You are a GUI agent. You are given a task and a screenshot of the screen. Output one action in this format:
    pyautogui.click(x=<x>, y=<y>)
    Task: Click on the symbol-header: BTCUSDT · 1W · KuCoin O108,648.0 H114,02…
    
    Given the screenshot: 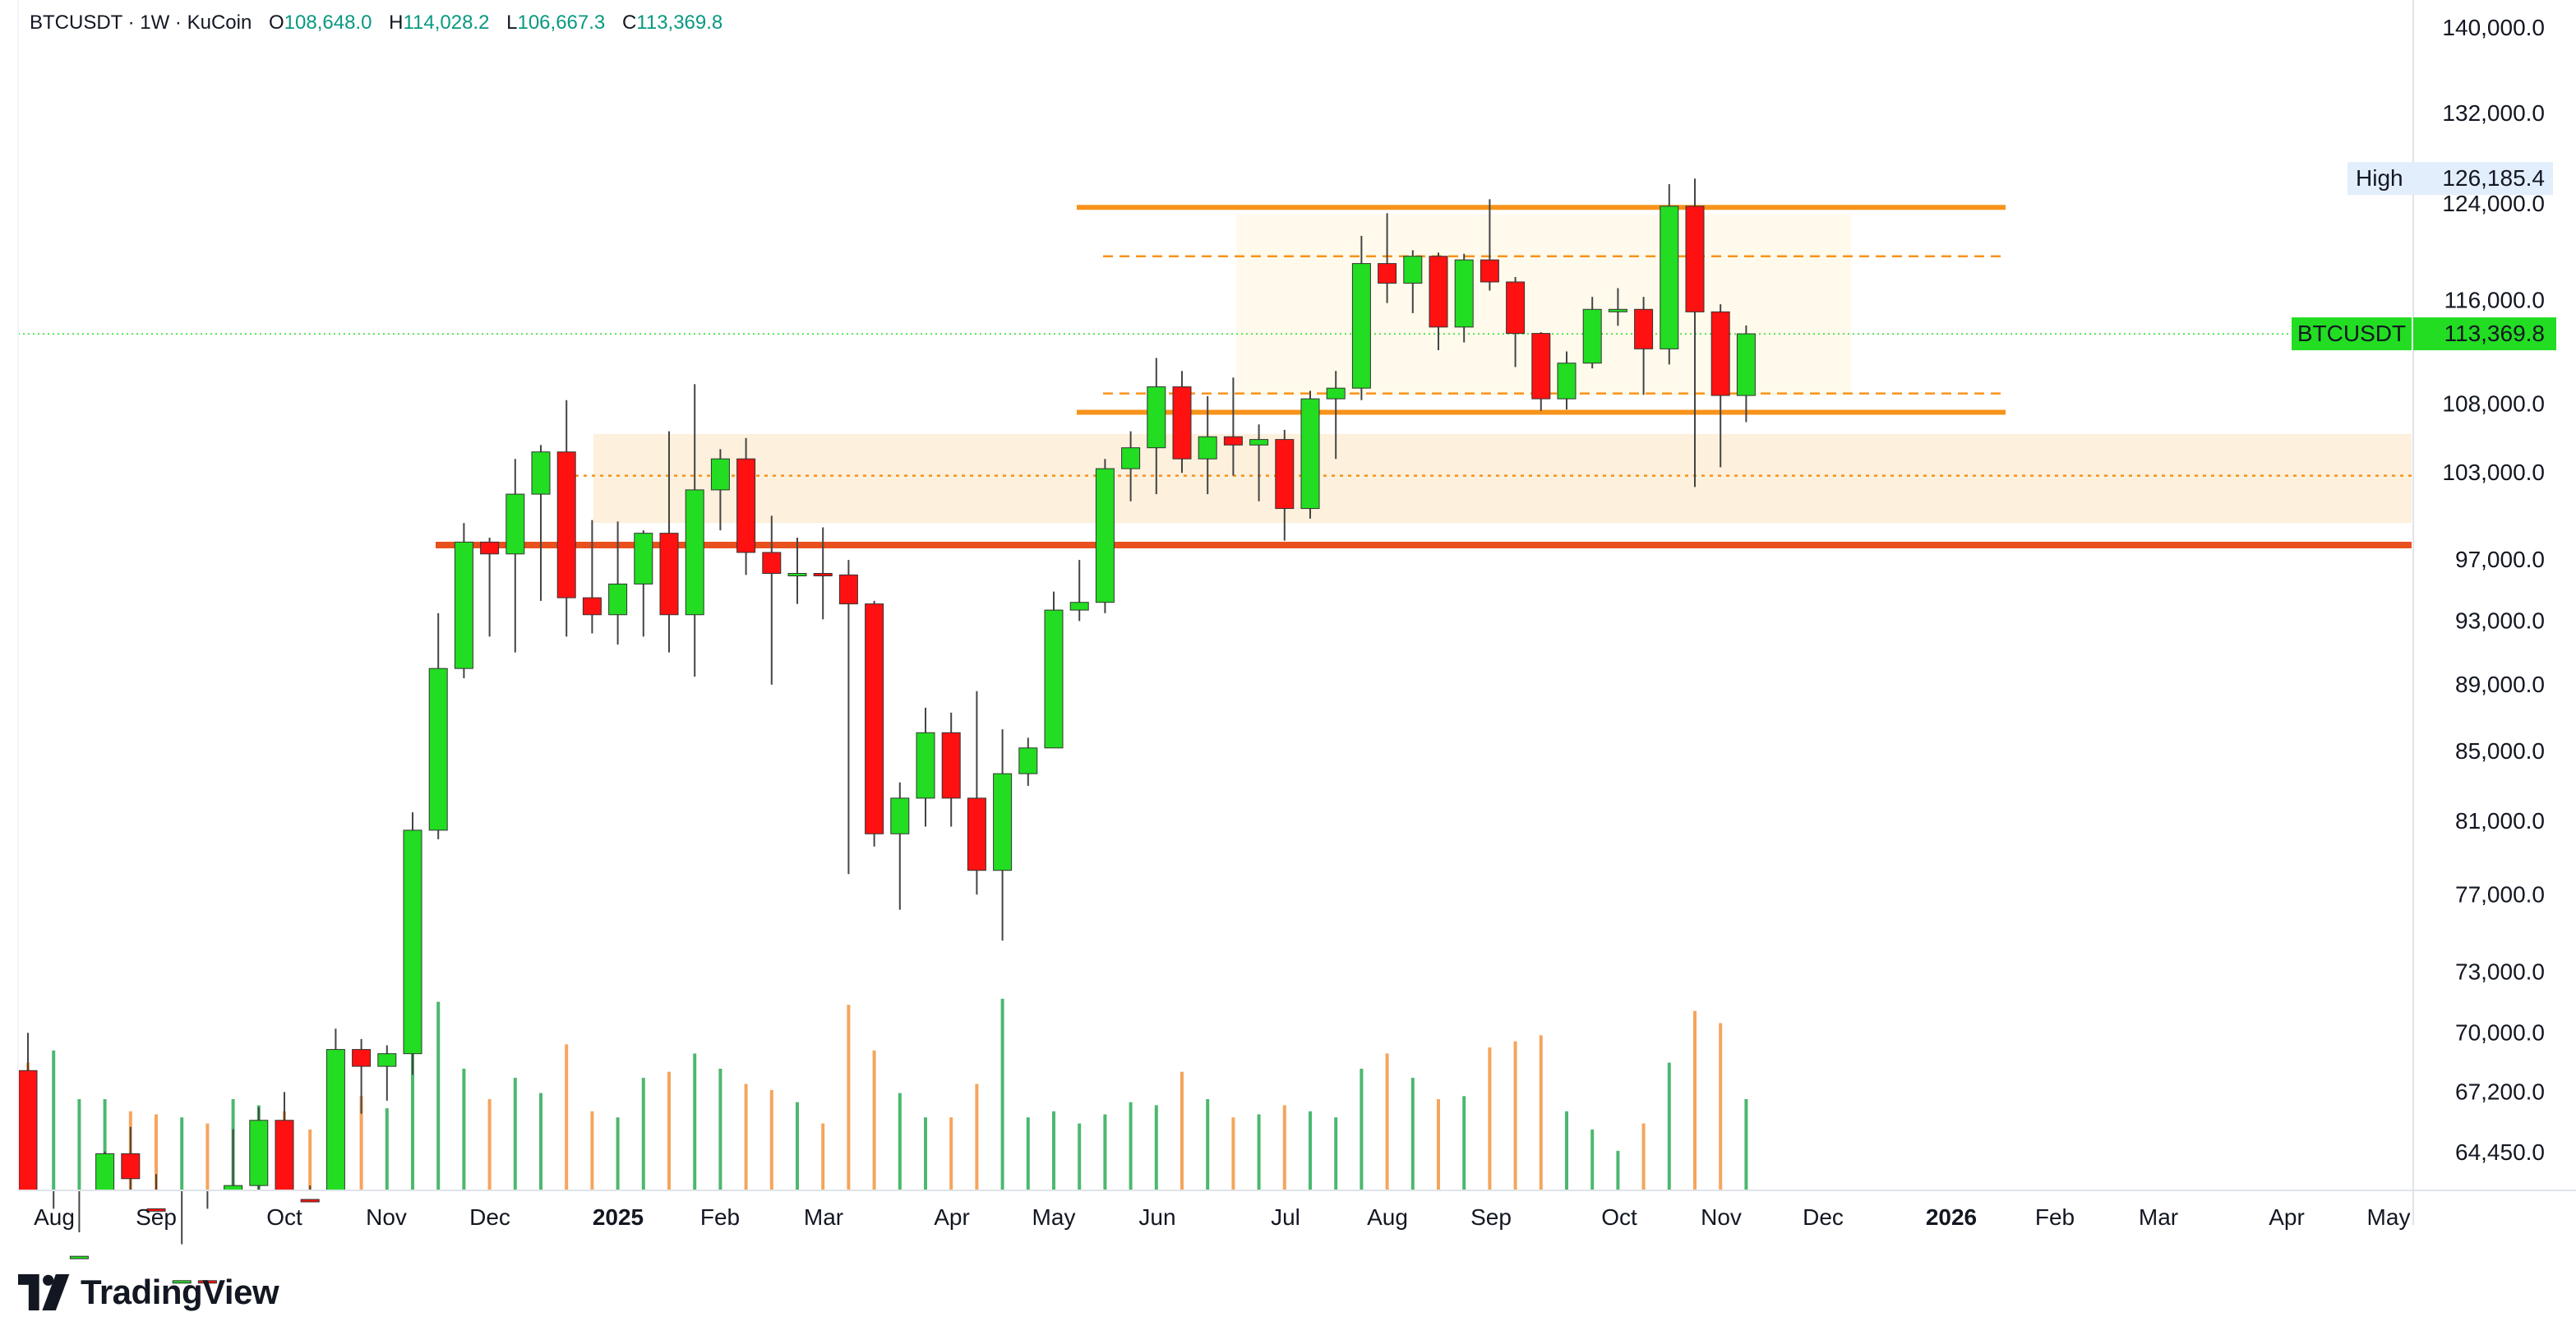 What is the action you would take?
    pyautogui.click(x=376, y=23)
    